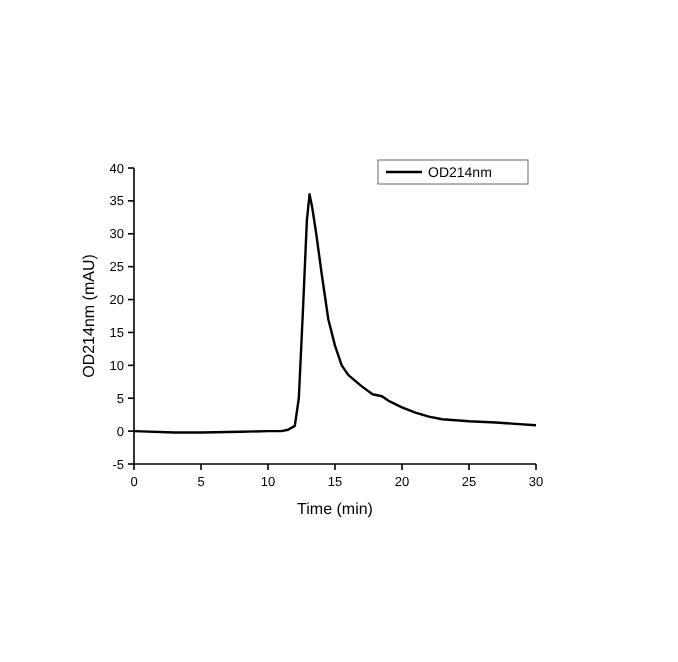 The width and height of the screenshot is (678, 662). Describe the element at coordinates (335, 509) in the screenshot. I see `x-axis-title: Time (min)` at that location.